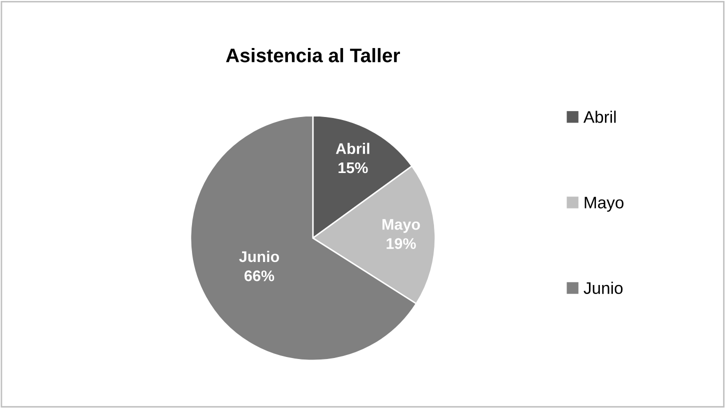 This screenshot has width=726, height=408. Describe the element at coordinates (353, 148) in the screenshot. I see `slice-label: Abril` at that location.